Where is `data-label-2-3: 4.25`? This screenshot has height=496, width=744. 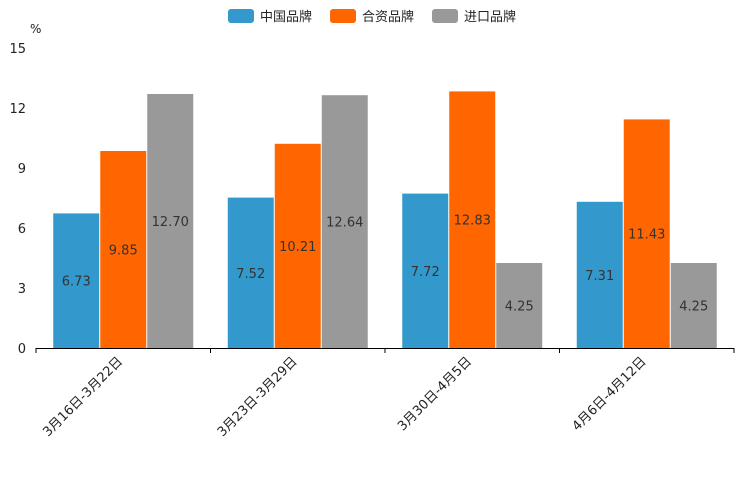
data-label-2-3: 4.25 is located at coordinates (693, 307).